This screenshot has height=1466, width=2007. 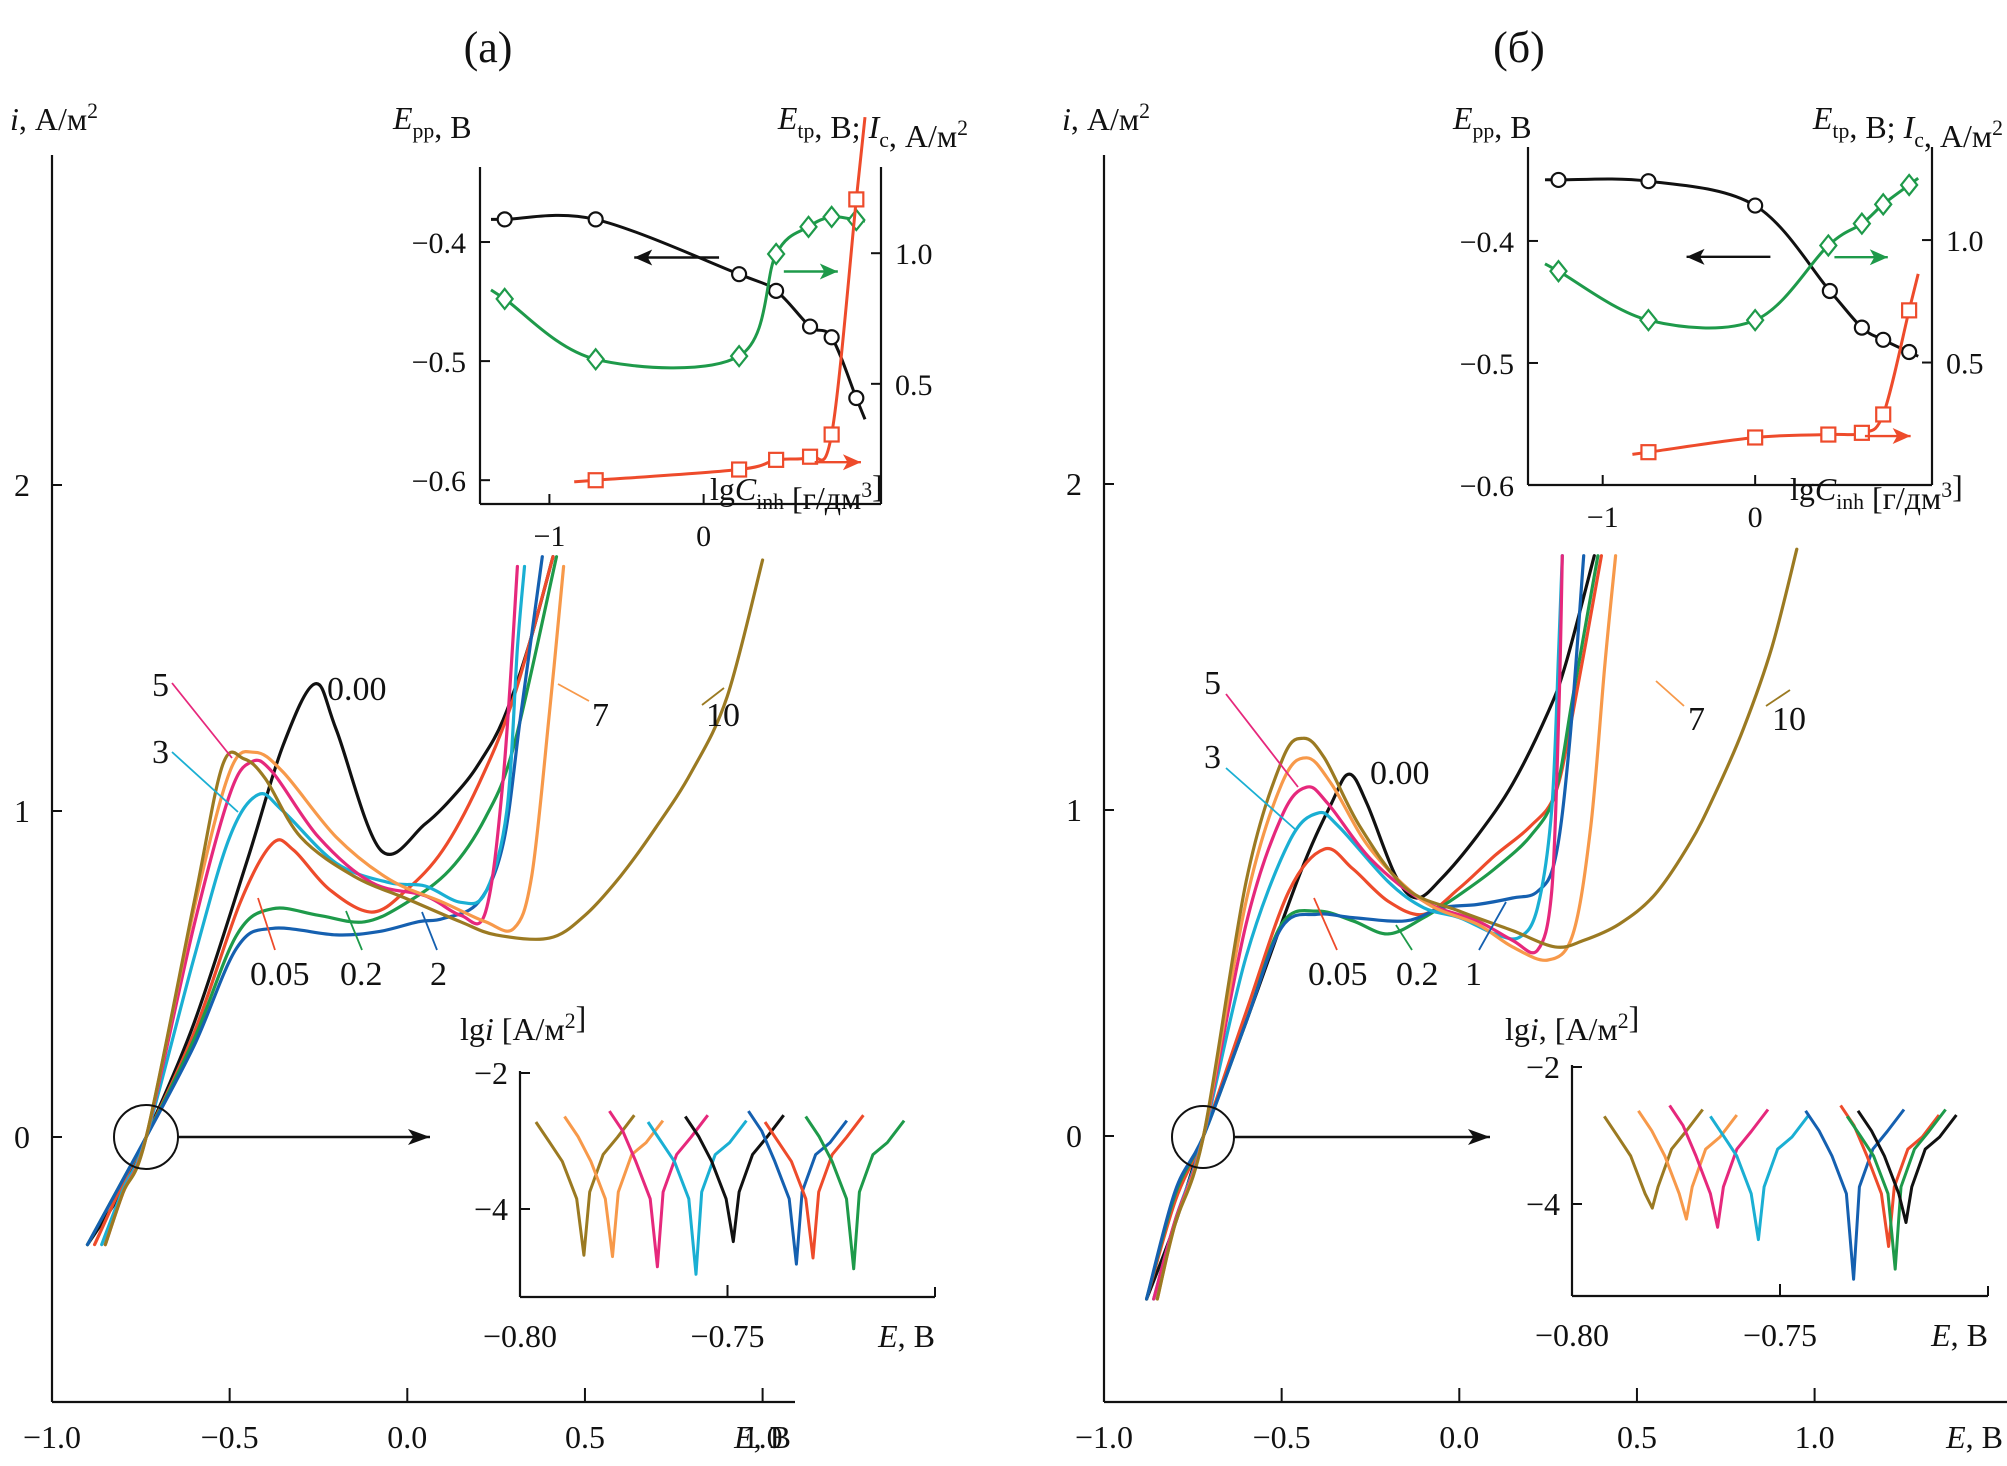 What do you see at coordinates (703, 536) in the screenshot?
I see `inset-x-tick-label: 0` at bounding box center [703, 536].